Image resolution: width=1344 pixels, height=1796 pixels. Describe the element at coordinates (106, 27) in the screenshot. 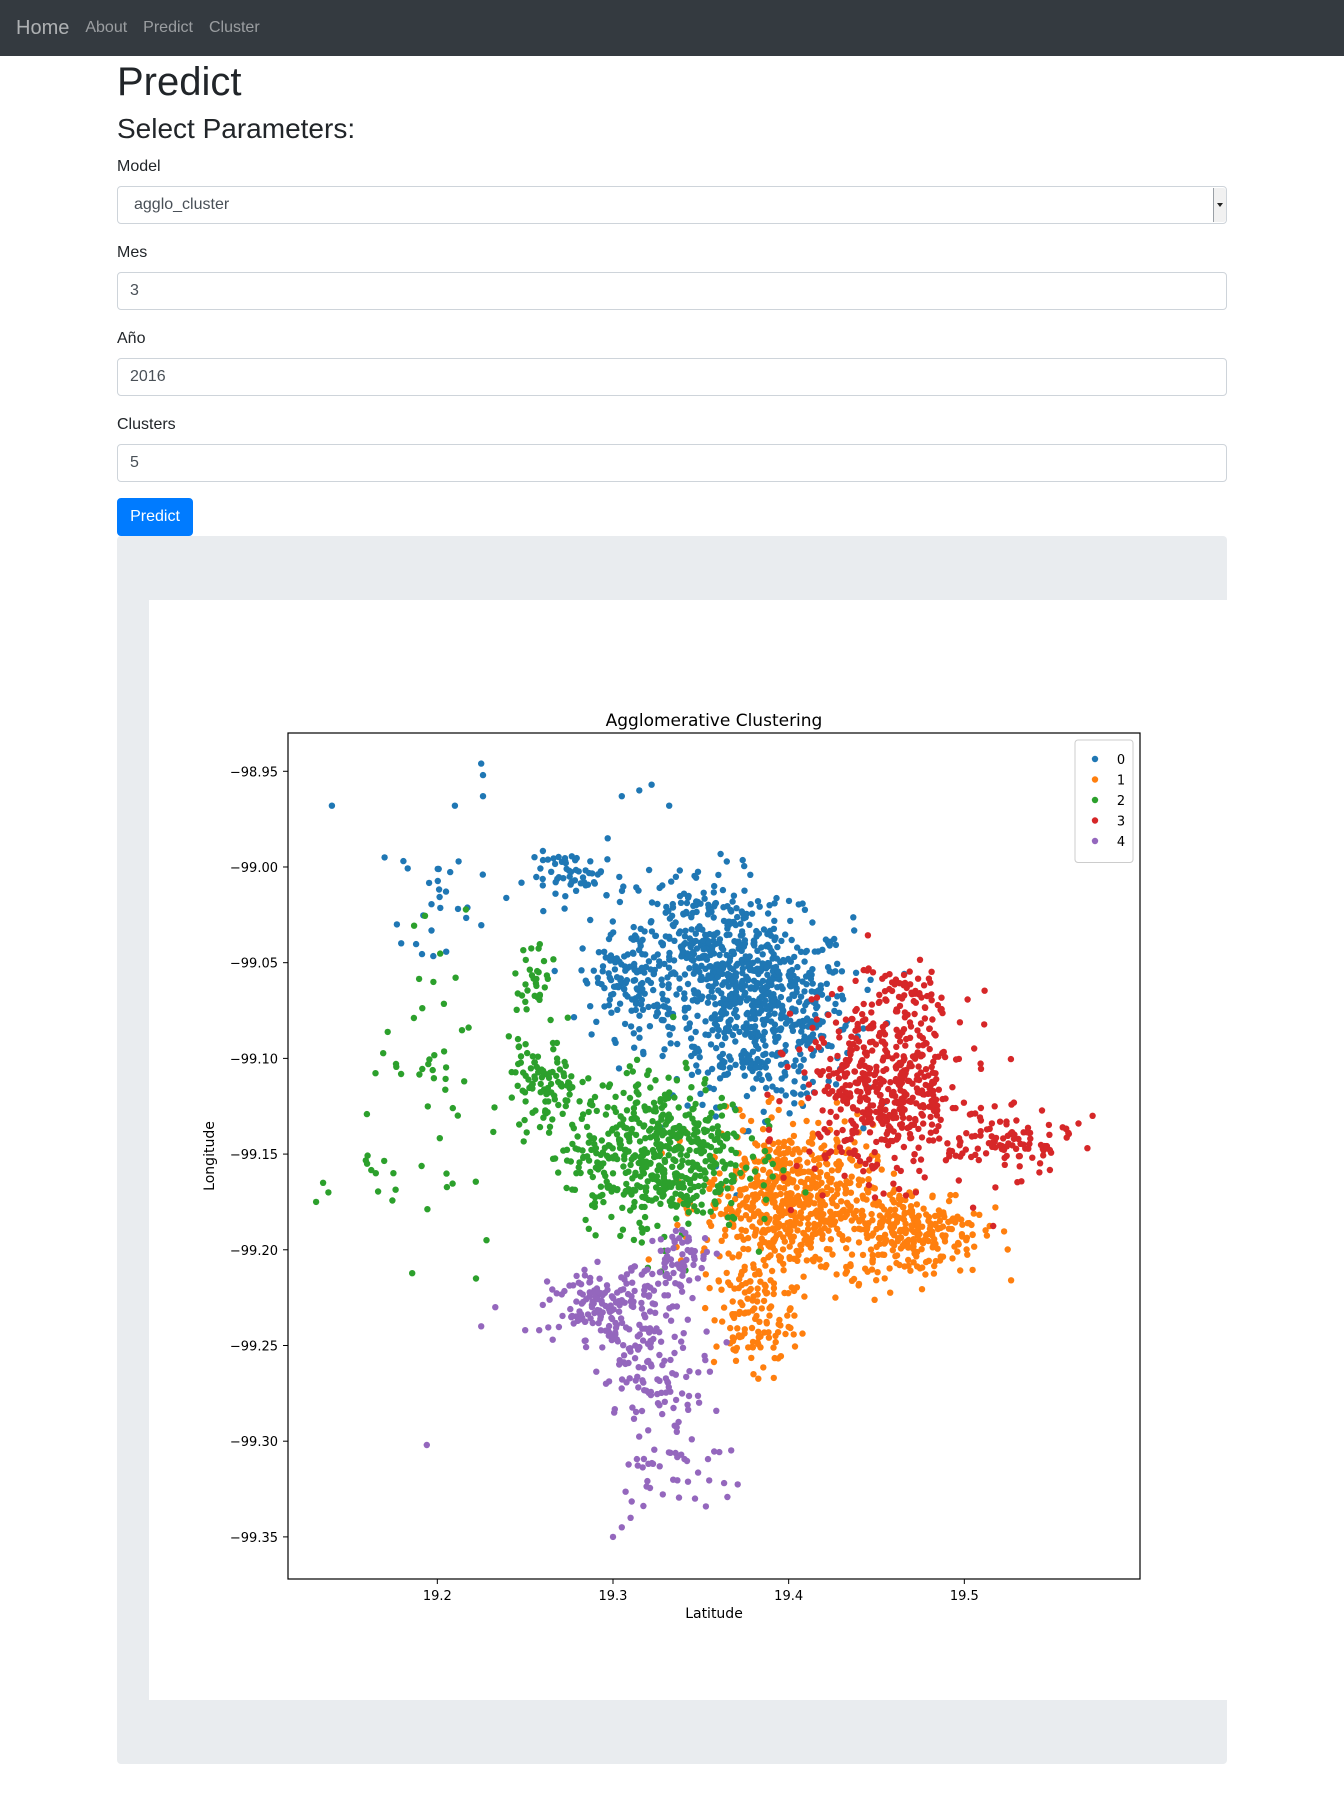

I see `nav-link-about: About` at that location.